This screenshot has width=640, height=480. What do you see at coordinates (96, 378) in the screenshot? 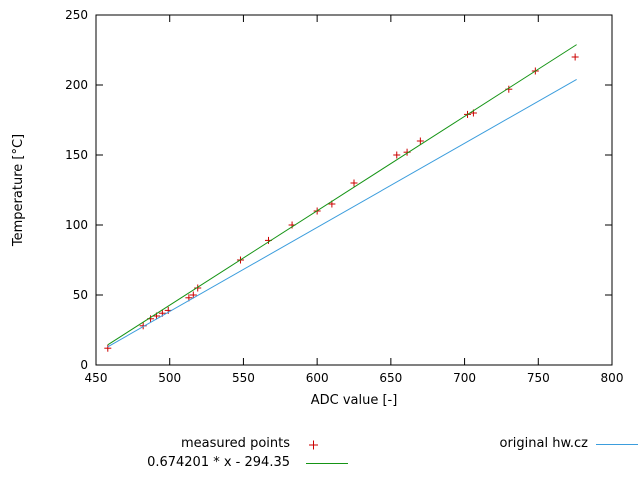
I see `x-tick-label: 450` at bounding box center [96, 378].